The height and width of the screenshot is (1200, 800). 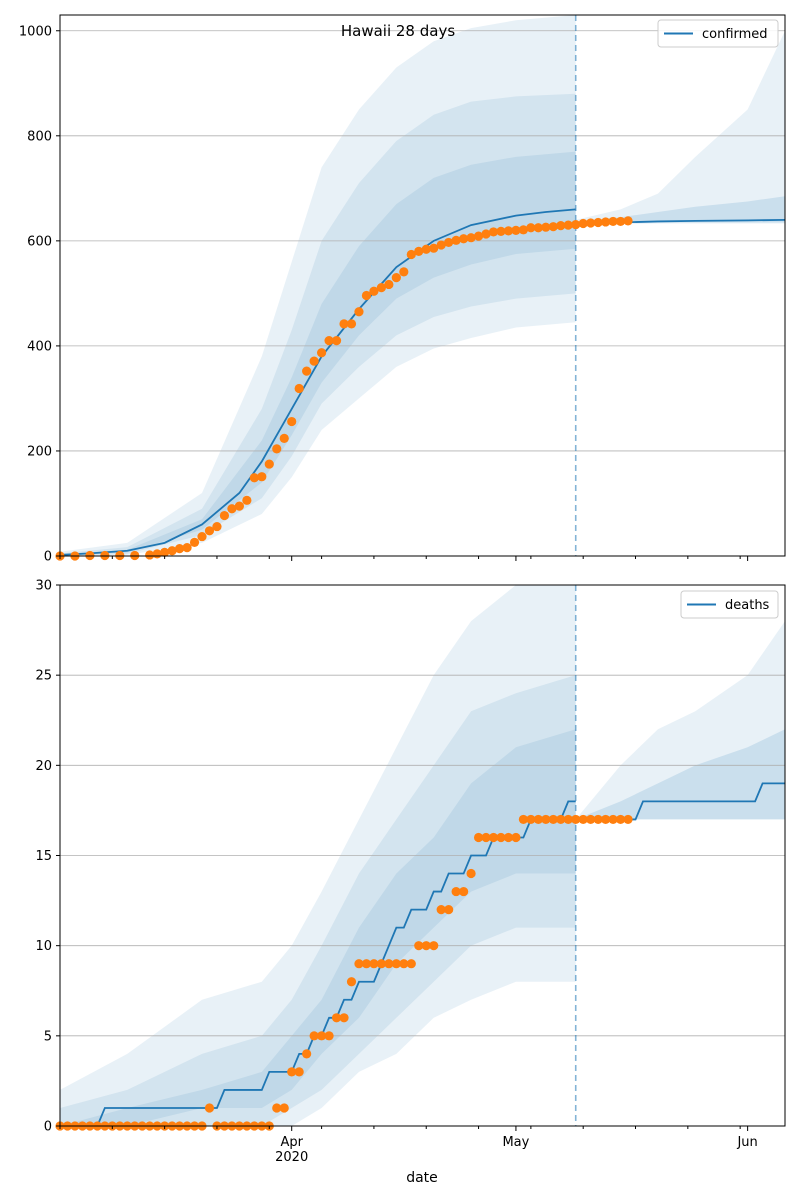 I want to click on confirmed-legend: confirmed, so click(x=718, y=33).